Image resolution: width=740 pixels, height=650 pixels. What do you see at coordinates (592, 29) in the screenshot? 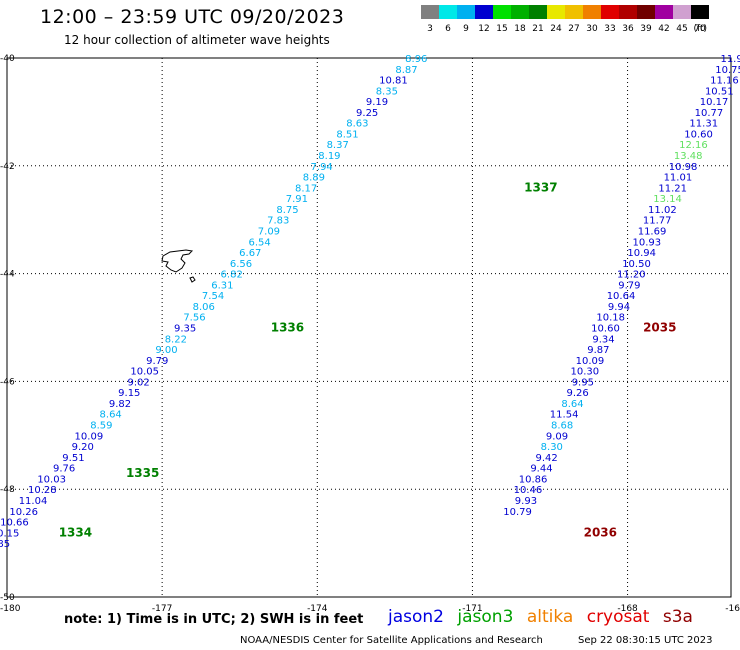
I see `colorbar-label: 30` at bounding box center [592, 29].